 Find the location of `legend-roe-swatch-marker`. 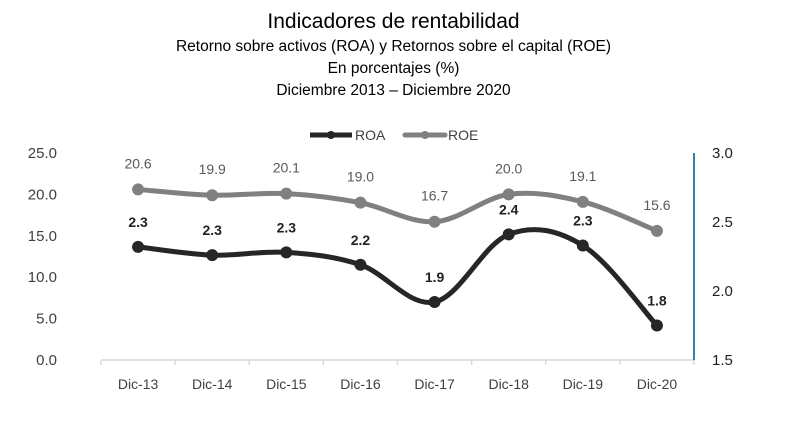

legend-roe-swatch-marker is located at coordinates (425, 135).